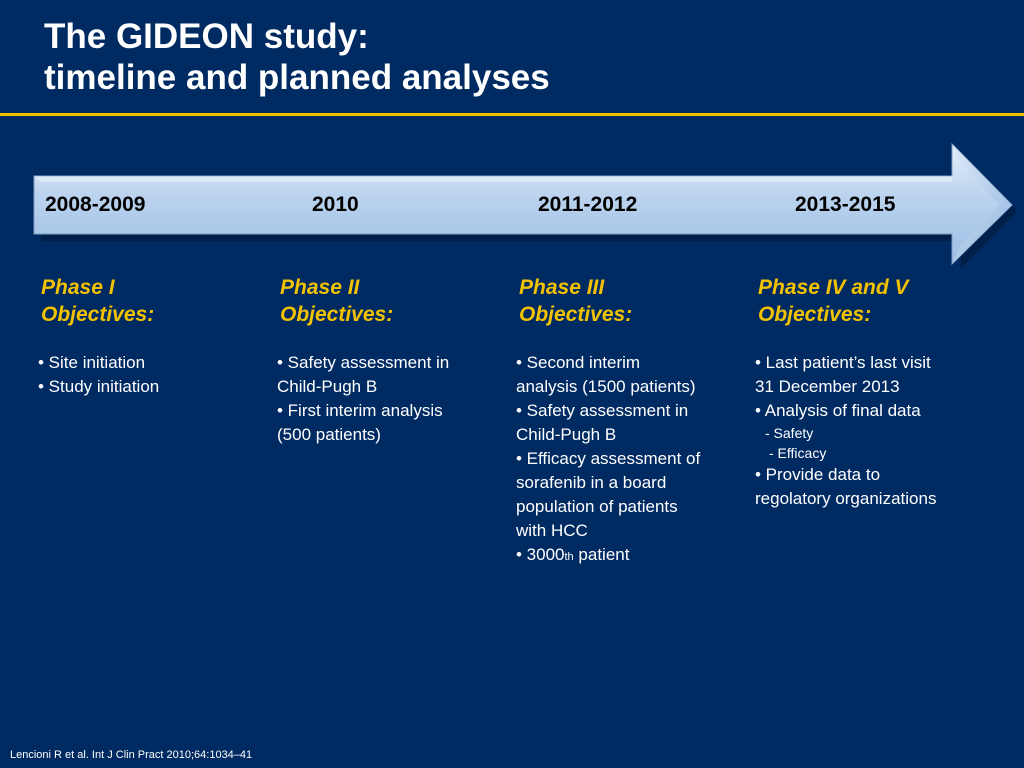  Describe the element at coordinates (540, 554) in the screenshot. I see `patient-count-text: • 3000` at that location.